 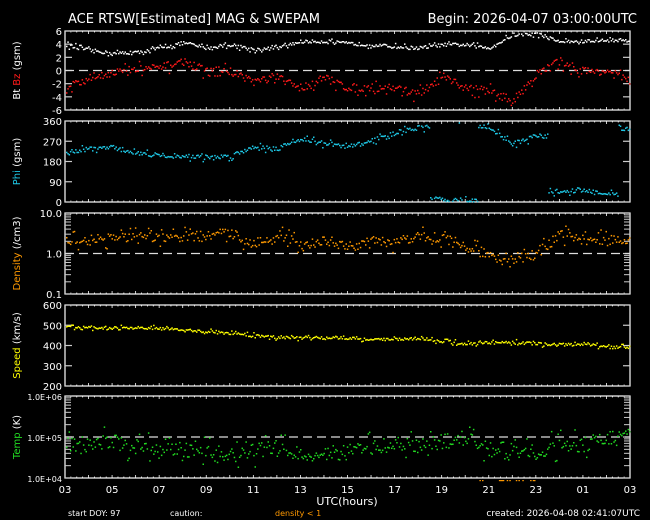 I want to click on y-axis-label-part: Speed, so click(x=17, y=362).